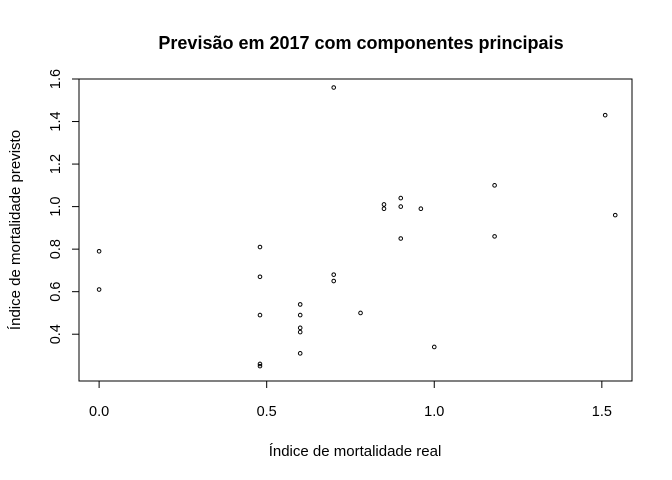 The width and height of the screenshot is (672, 480). What do you see at coordinates (434, 412) in the screenshot?
I see `x-tick-label: 1.0` at bounding box center [434, 412].